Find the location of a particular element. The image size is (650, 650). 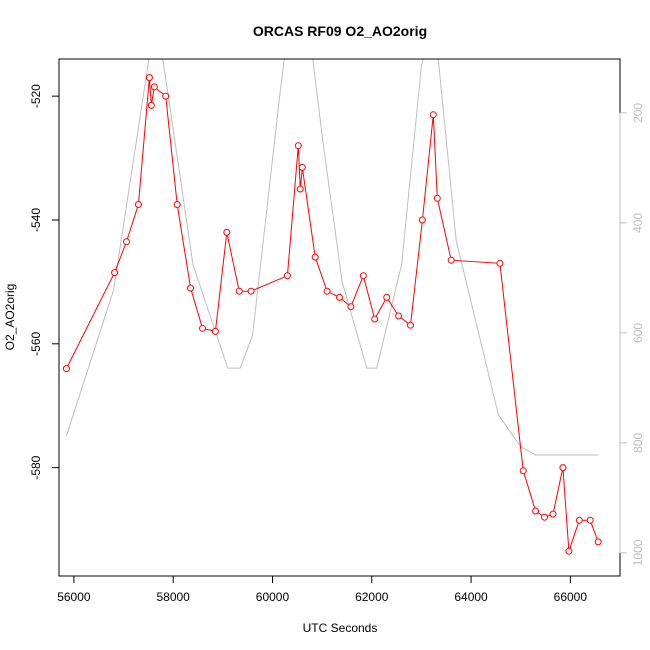

x-tick-label: 66000 is located at coordinates (571, 597).